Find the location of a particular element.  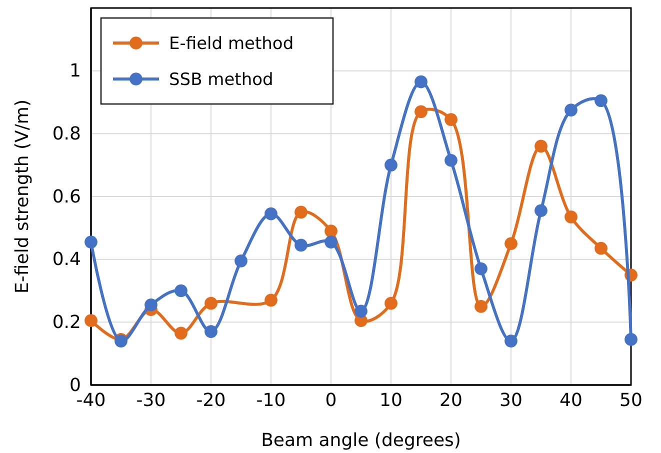

y-tick-label: 0.8 is located at coordinates (66, 133).